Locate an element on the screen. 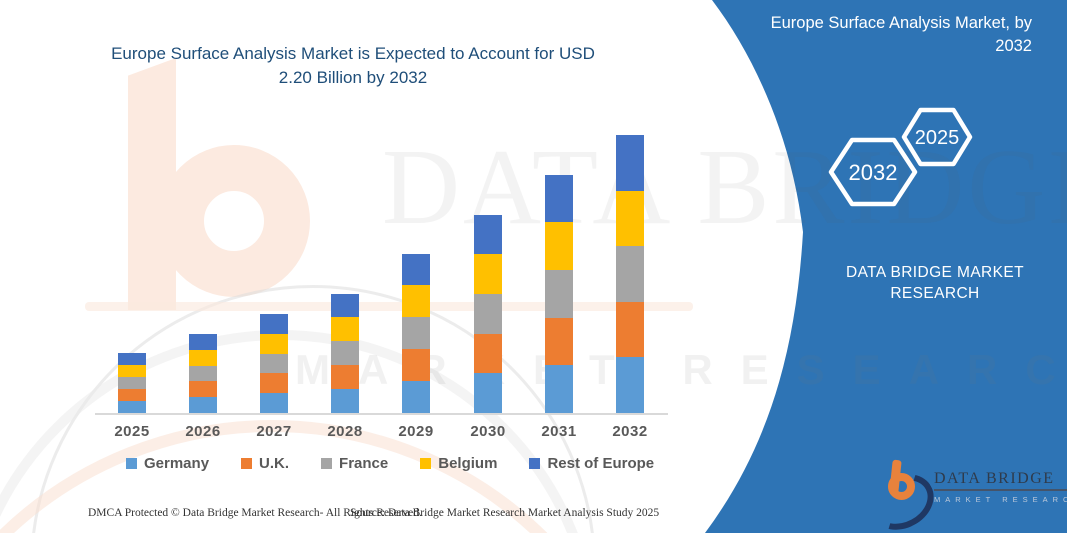  data-bridge-logo: DATA BRIDGE MARKET RESEARCH is located at coordinates (963, 496).